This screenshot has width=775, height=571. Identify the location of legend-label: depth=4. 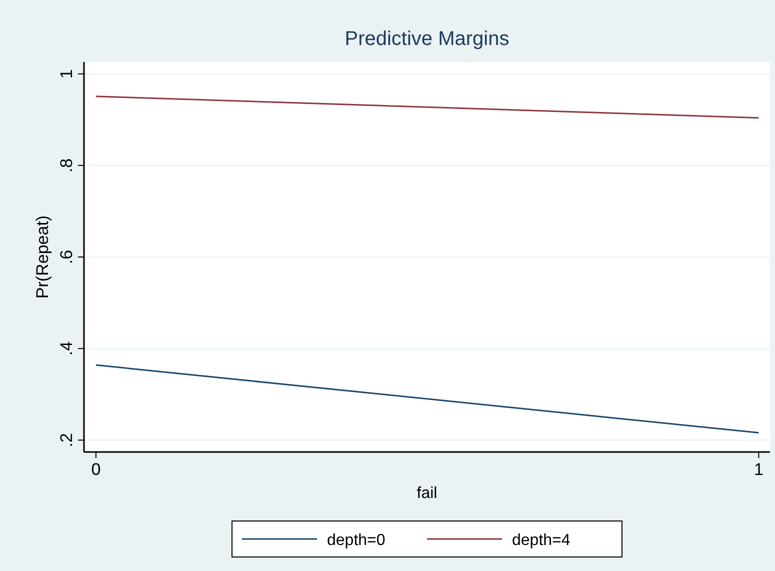
(541, 540).